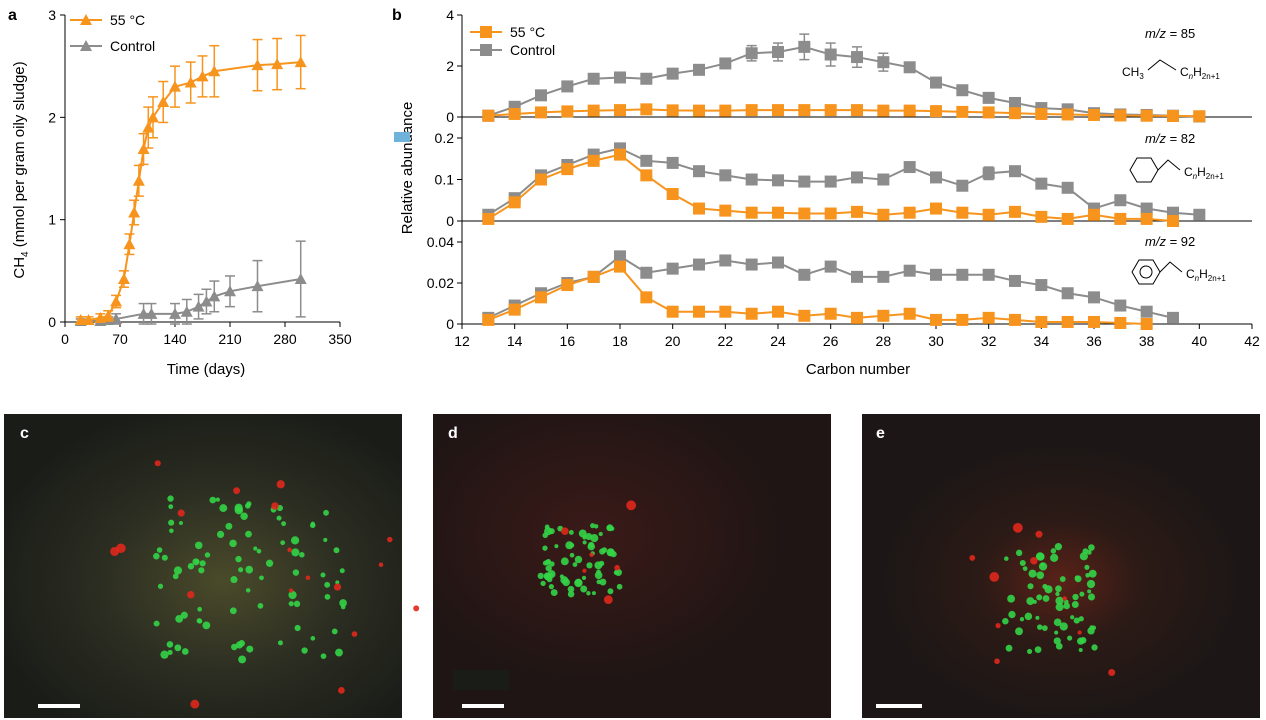 The image size is (1266, 720). What do you see at coordinates (1061, 566) in the screenshot?
I see `micrograph-e-image` at bounding box center [1061, 566].